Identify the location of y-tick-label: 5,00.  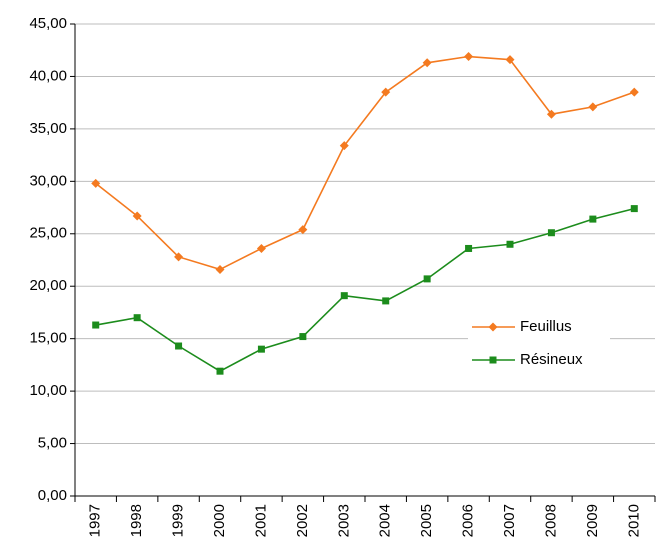
(52, 443).